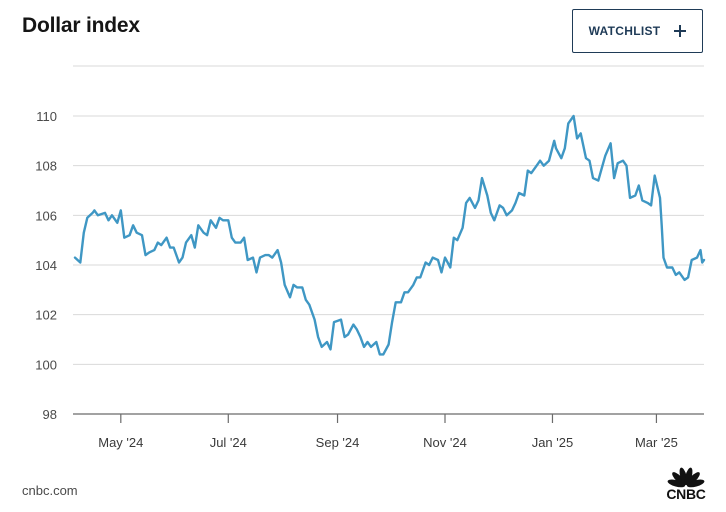 This screenshot has width=726, height=512. Describe the element at coordinates (680, 31) in the screenshot. I see `plus-icon` at that location.